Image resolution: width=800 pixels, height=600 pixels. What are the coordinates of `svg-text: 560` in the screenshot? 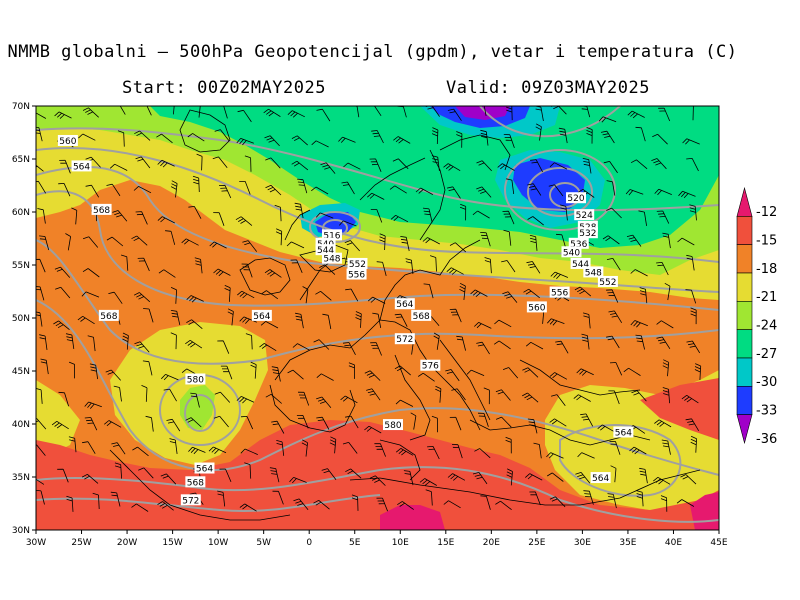 It's located at (67, 142).